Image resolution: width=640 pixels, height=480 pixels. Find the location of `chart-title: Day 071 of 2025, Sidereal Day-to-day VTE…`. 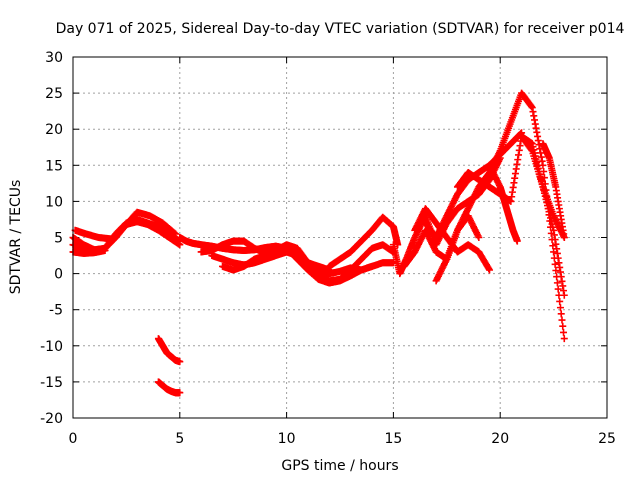

chart-title: Day 071 of 2025, Sidereal Day-to-day VTE… is located at coordinates (340, 29).